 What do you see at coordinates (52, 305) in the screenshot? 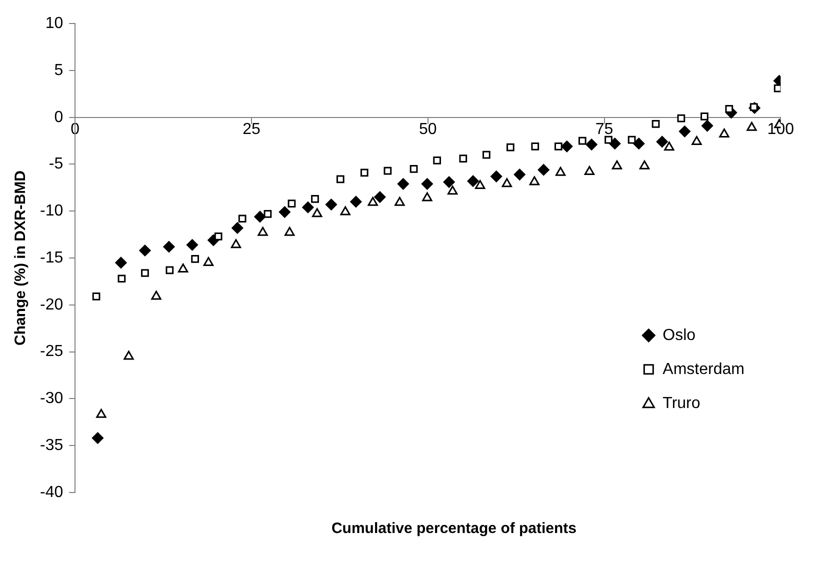
I see `y-tick-label: -20` at bounding box center [52, 305].